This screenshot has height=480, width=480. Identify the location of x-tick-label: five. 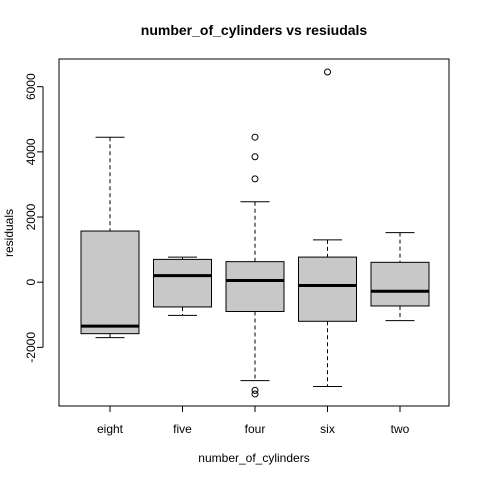
(182, 429).